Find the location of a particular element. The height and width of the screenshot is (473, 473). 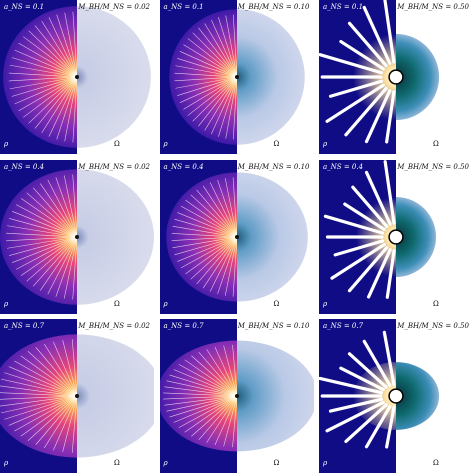

mass-ratio-label: M_BH/M_NS = 0.10 is located at coordinates (273, 166).